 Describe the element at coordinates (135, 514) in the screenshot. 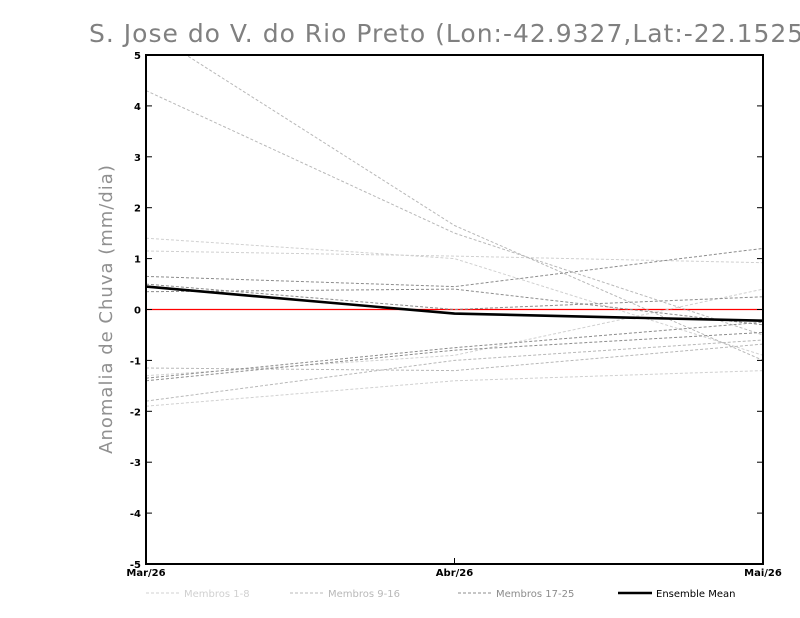

I see `y-tick-label: -4` at that location.